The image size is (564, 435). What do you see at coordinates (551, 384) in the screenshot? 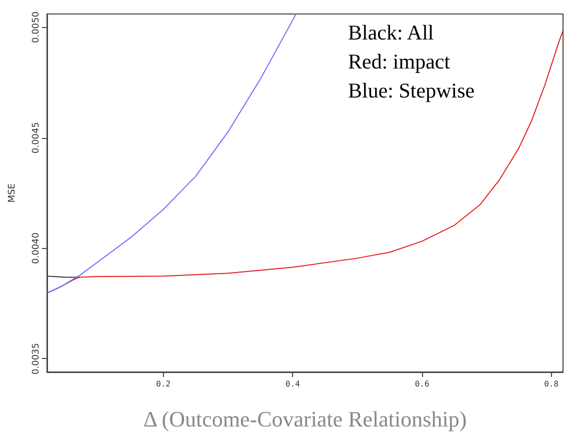
I see `x-tick-label: 0.8` at bounding box center [551, 384].